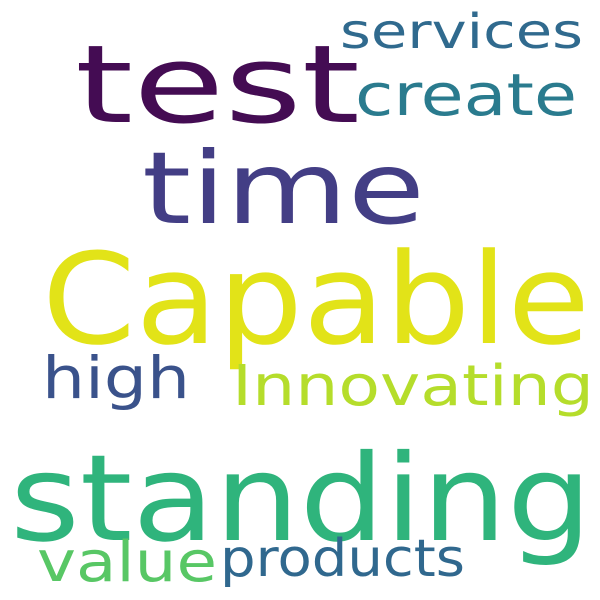 The height and width of the screenshot is (600, 600). Describe the element at coordinates (116, 378) in the screenshot. I see `word-high: high` at that location.